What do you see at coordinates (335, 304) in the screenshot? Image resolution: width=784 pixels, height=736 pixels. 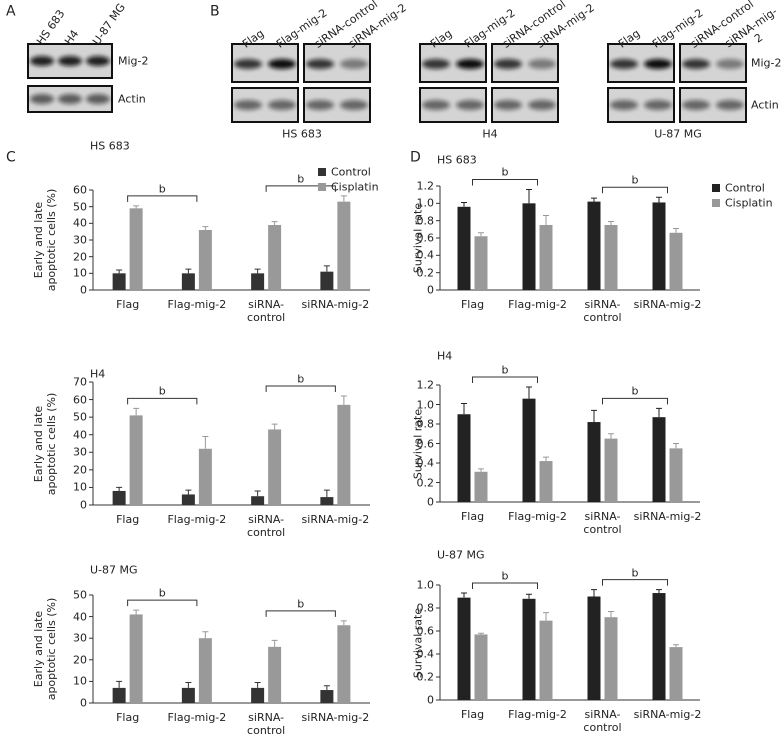 I see `x-tick-label: siRNA-mig-2` at bounding box center [335, 304].